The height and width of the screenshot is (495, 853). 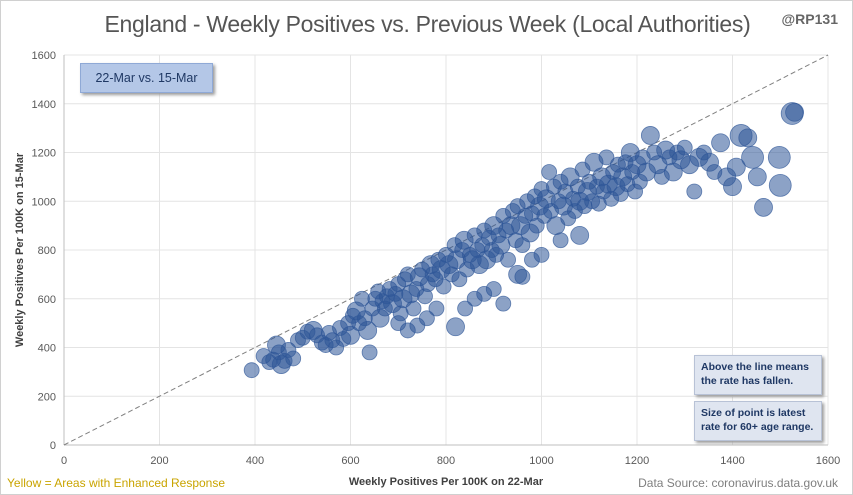 I want to click on y-tick-label: 600, so click(x=47, y=300).